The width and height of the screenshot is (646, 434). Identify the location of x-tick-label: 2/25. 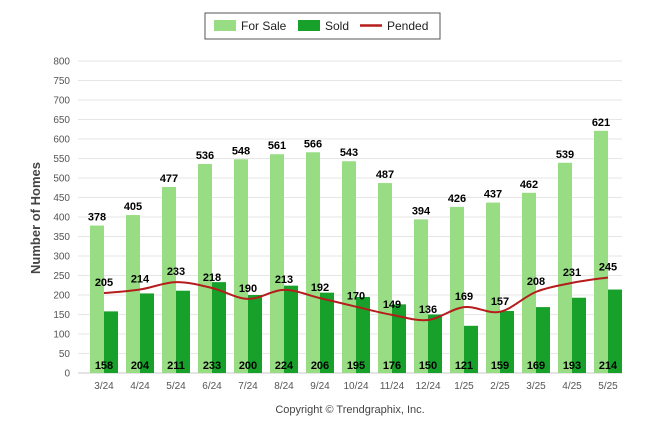
(500, 386).